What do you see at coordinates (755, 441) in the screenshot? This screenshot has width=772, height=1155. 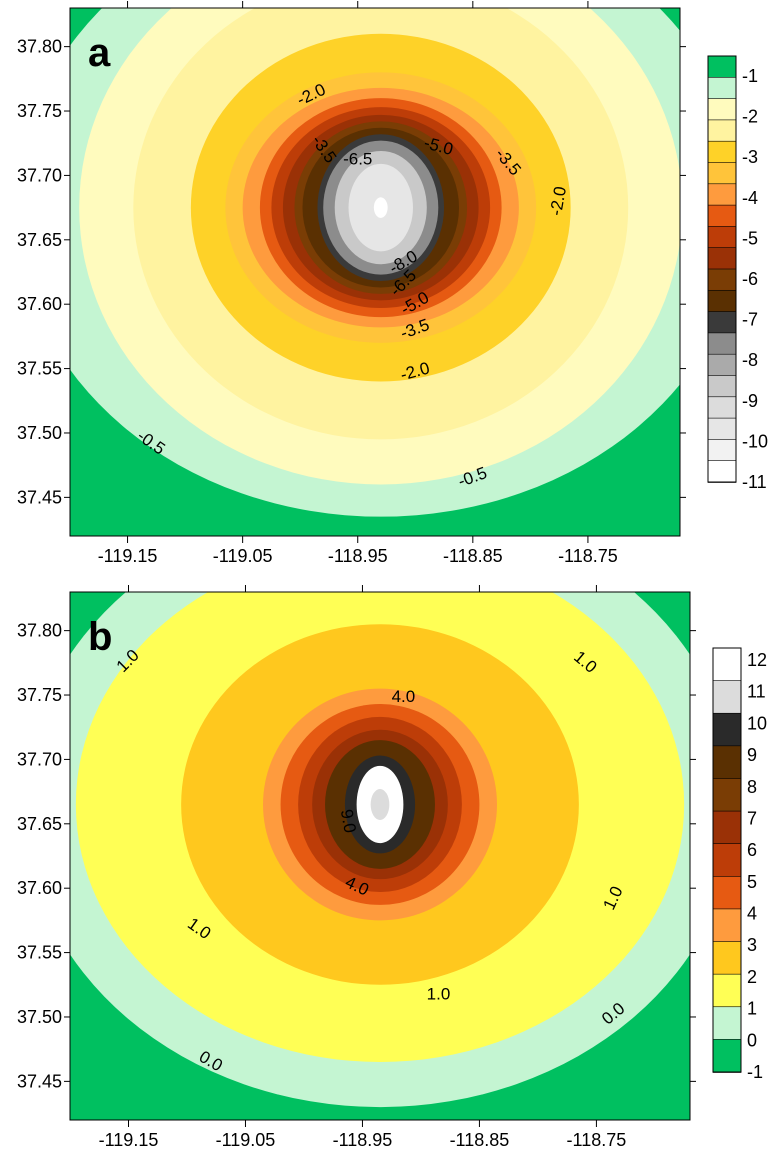 I see `colorbar-label: -10` at bounding box center [755, 441].